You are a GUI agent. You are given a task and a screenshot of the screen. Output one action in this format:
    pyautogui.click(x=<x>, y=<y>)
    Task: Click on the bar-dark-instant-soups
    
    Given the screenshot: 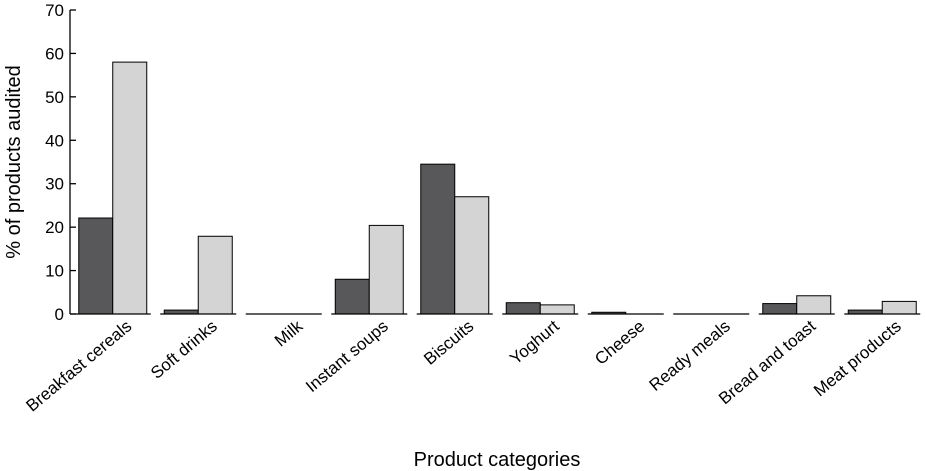 What is the action you would take?
    pyautogui.click(x=352, y=296)
    